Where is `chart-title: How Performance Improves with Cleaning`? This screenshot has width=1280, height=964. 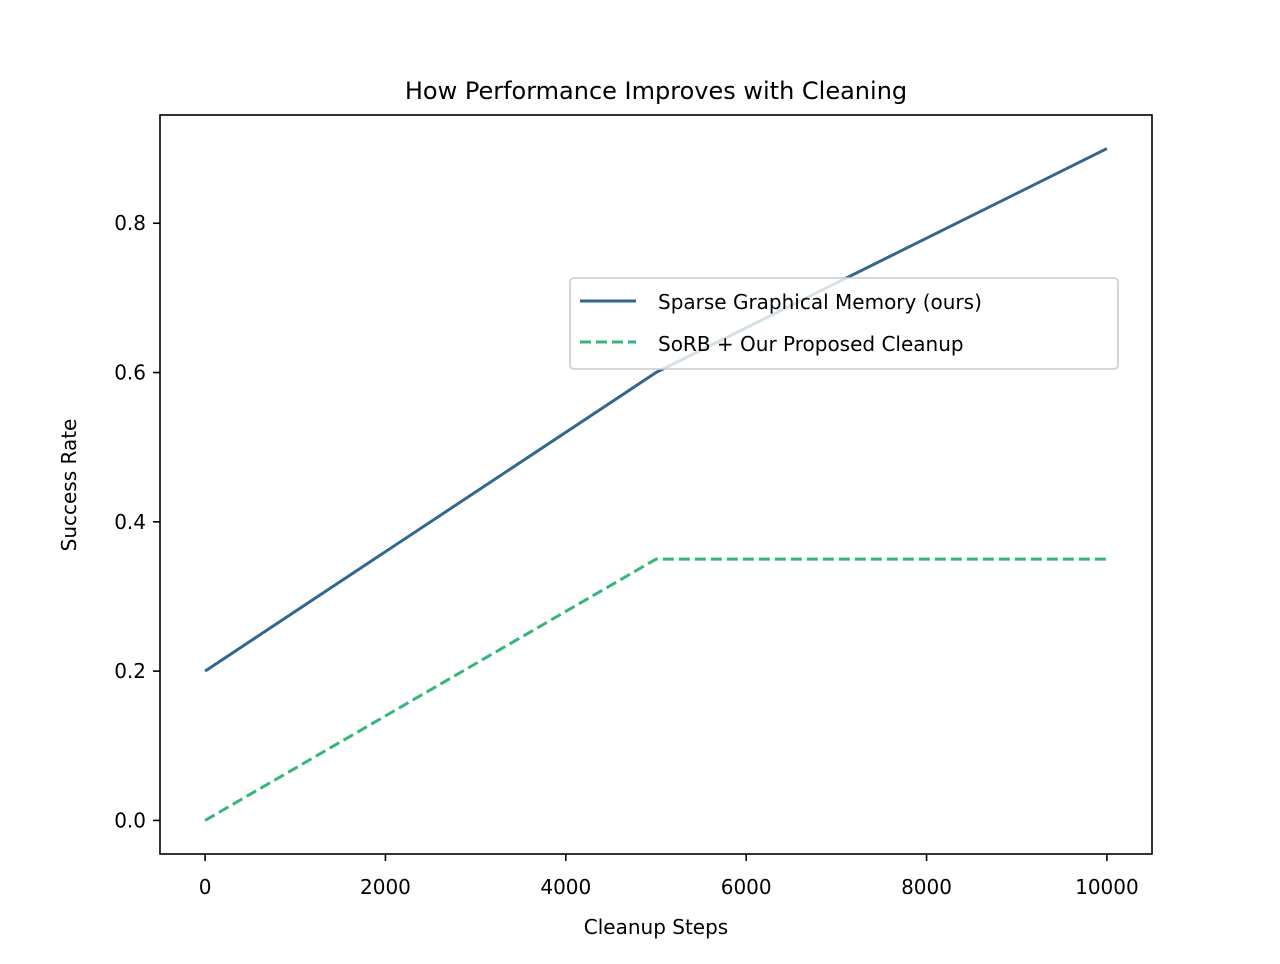
chart-title: How Performance Improves with Cleaning is located at coordinates (656, 91).